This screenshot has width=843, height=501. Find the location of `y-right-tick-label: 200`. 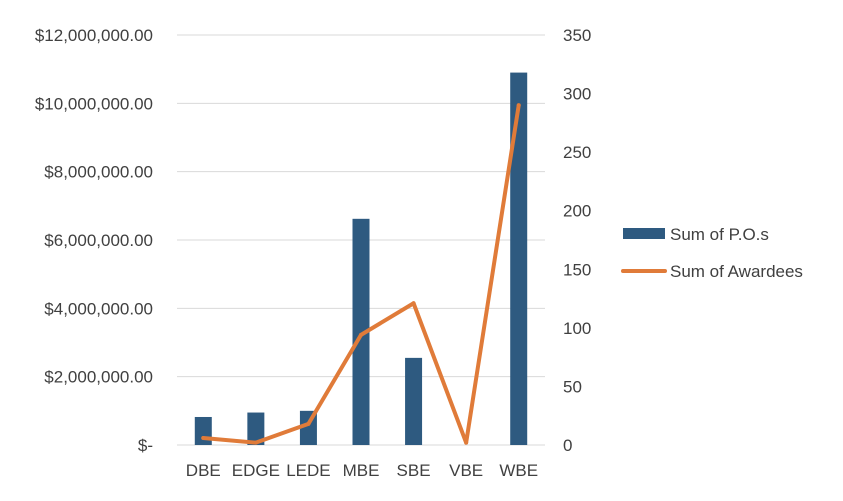

y-right-tick-label: 200 is located at coordinates (577, 211).